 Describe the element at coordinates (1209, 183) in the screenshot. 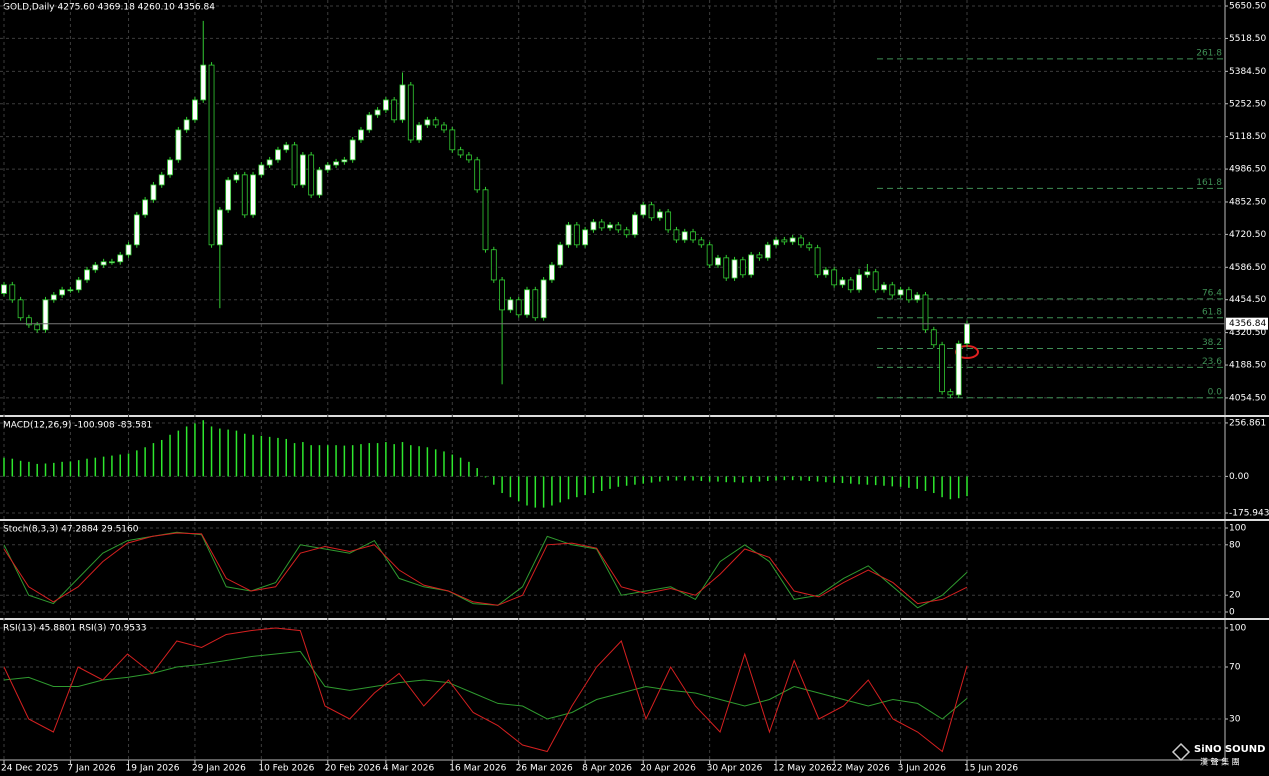

I see `fib-label: 161.8` at that location.